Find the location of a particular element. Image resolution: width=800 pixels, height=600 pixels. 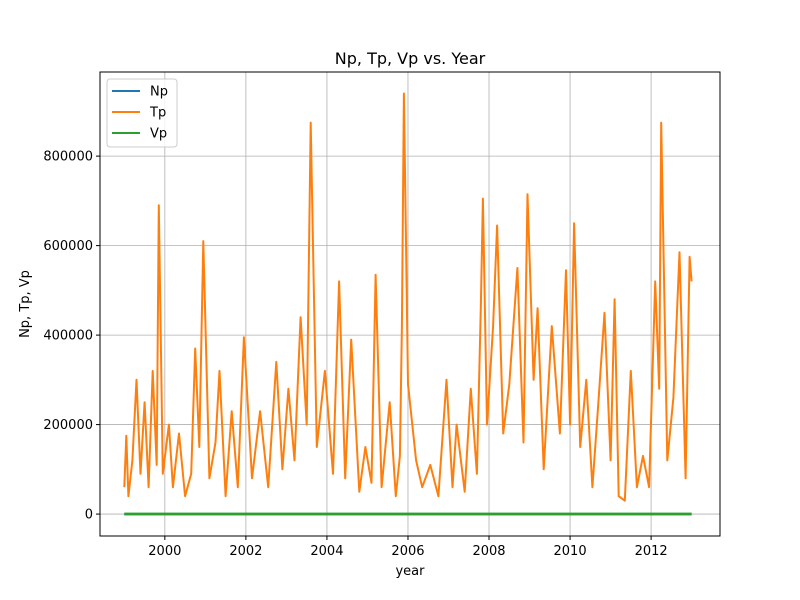

y-axis-title: Np, Tp, Vp is located at coordinates (25, 304).